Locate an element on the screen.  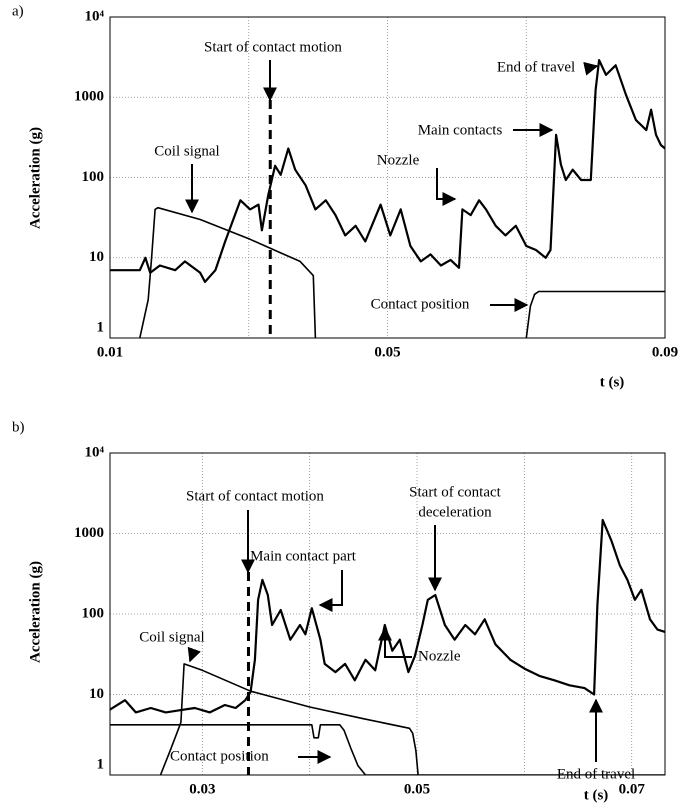
annotation: deceleration is located at coordinates (455, 512).